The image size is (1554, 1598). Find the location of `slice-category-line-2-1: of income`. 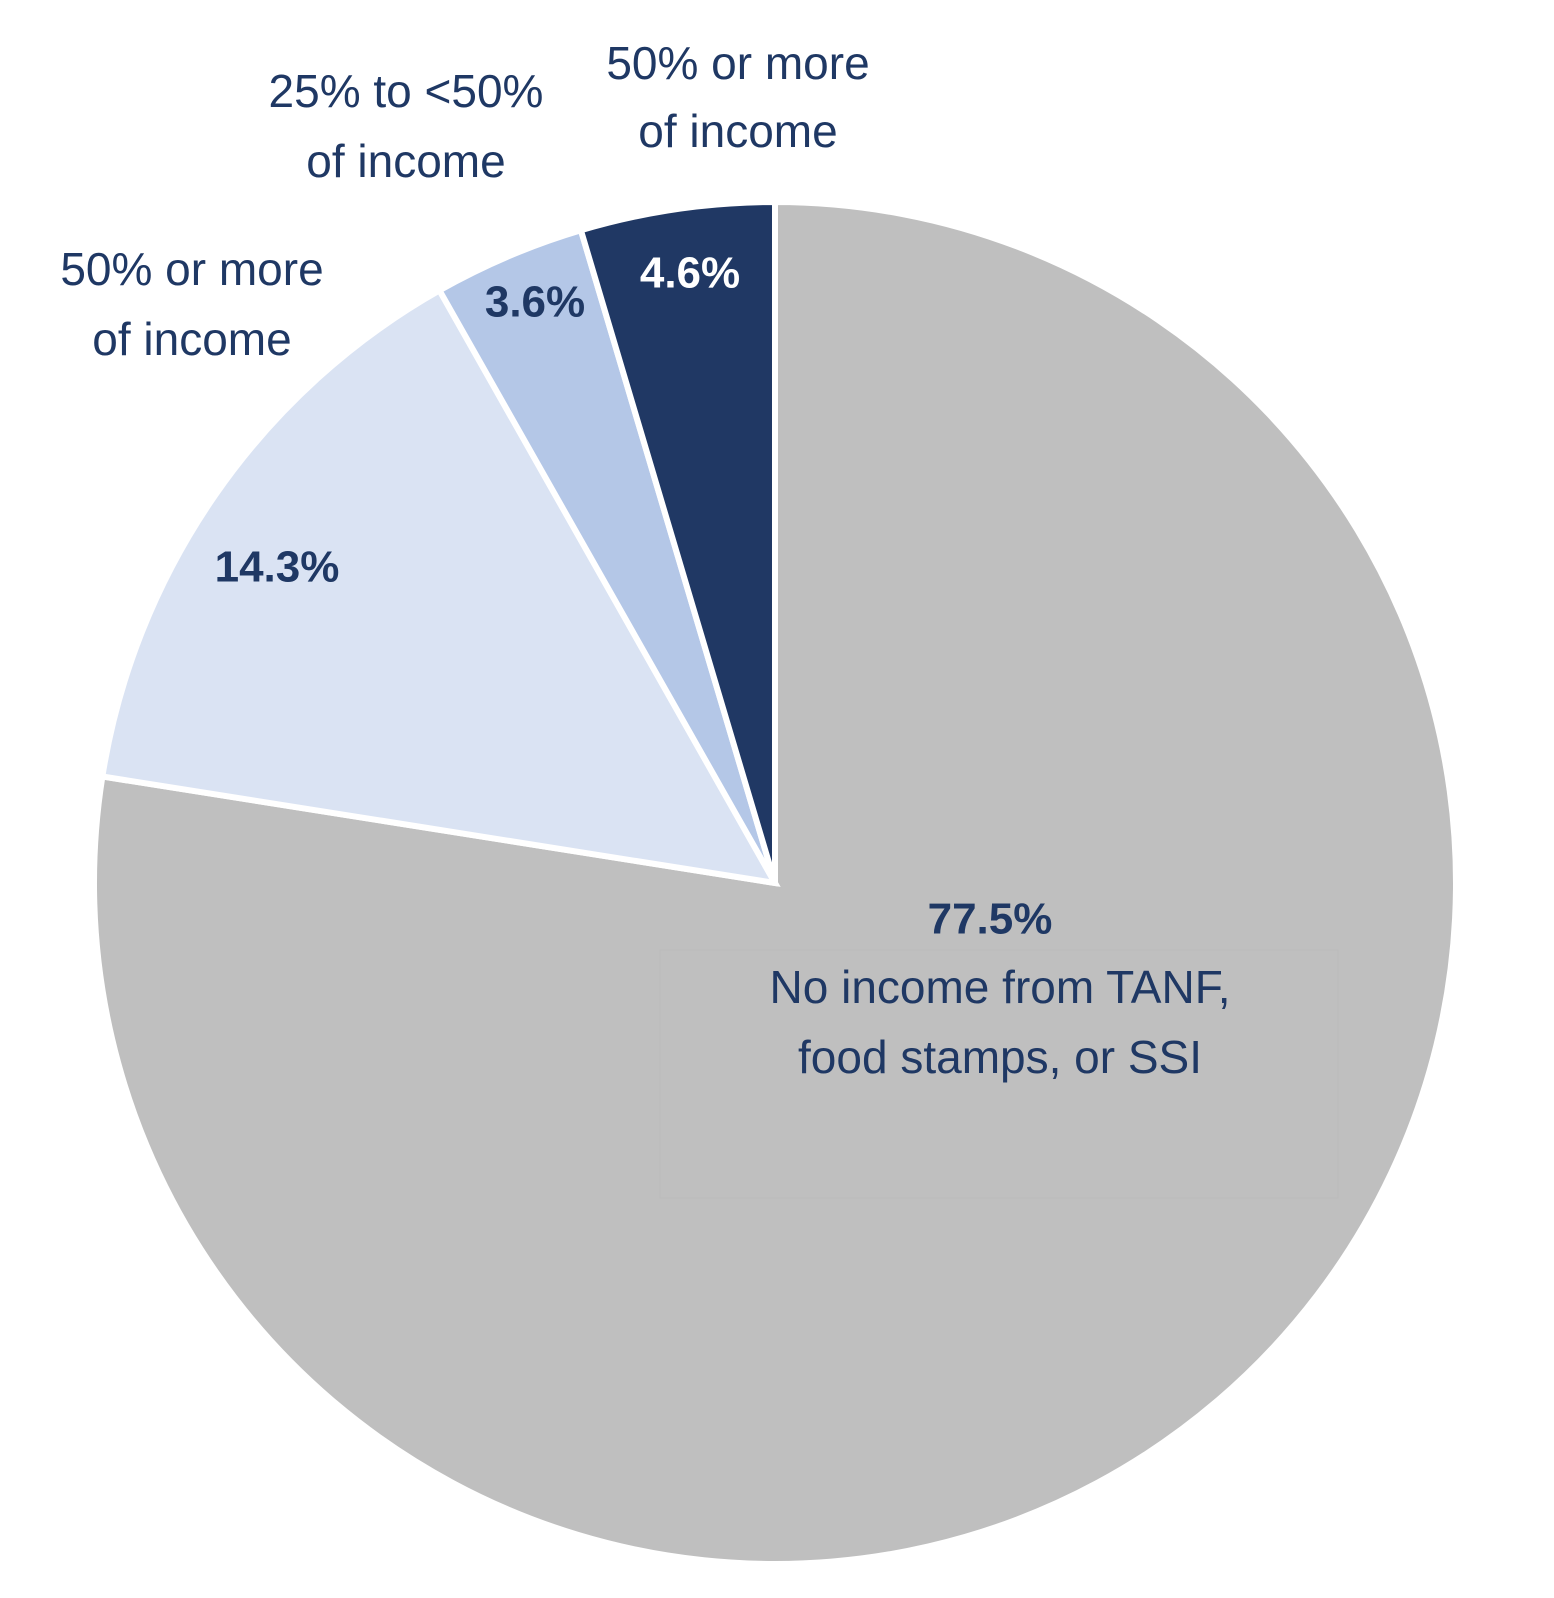

slice-category-line-2-1: of income is located at coordinates (405, 161).